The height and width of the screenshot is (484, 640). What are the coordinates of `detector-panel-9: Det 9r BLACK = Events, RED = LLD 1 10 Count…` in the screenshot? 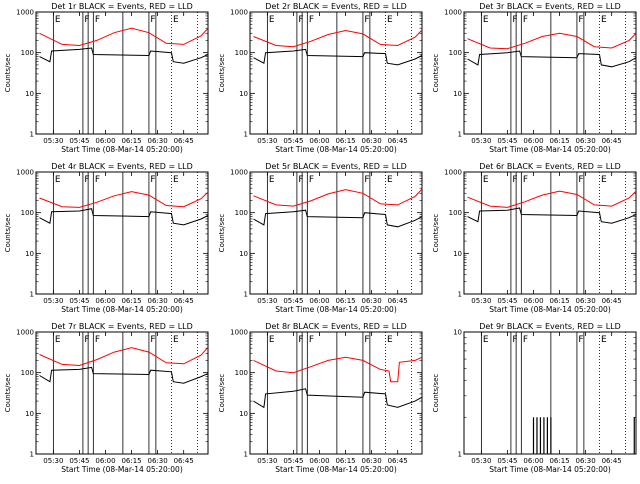 It's located at (534, 398).